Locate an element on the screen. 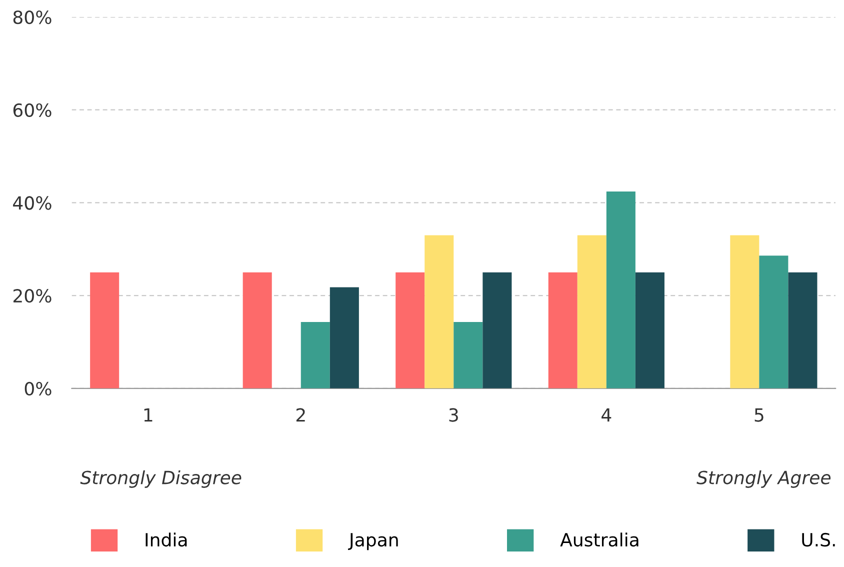  x-tick-label: 2 is located at coordinates (300, 415).